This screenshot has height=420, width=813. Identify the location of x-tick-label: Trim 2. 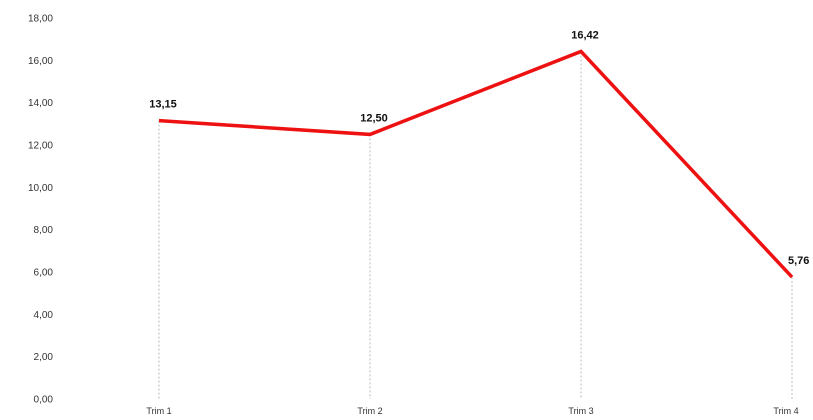
(369, 411).